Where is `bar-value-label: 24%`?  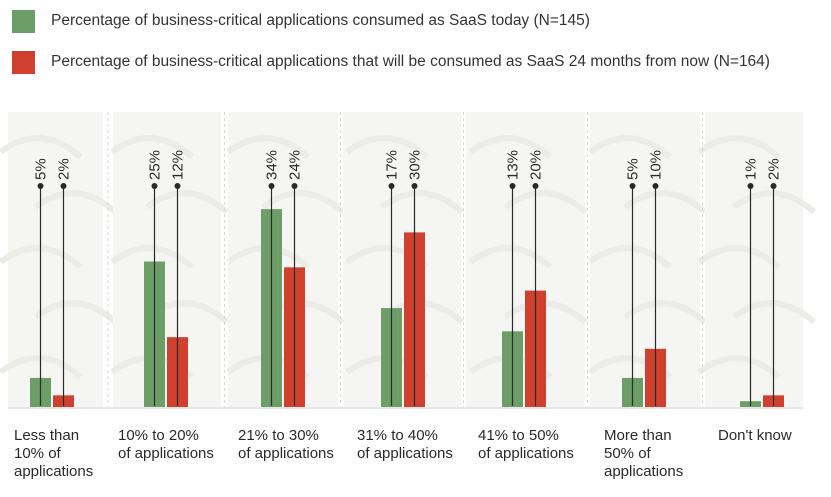
bar-value-label: 24% is located at coordinates (295, 165).